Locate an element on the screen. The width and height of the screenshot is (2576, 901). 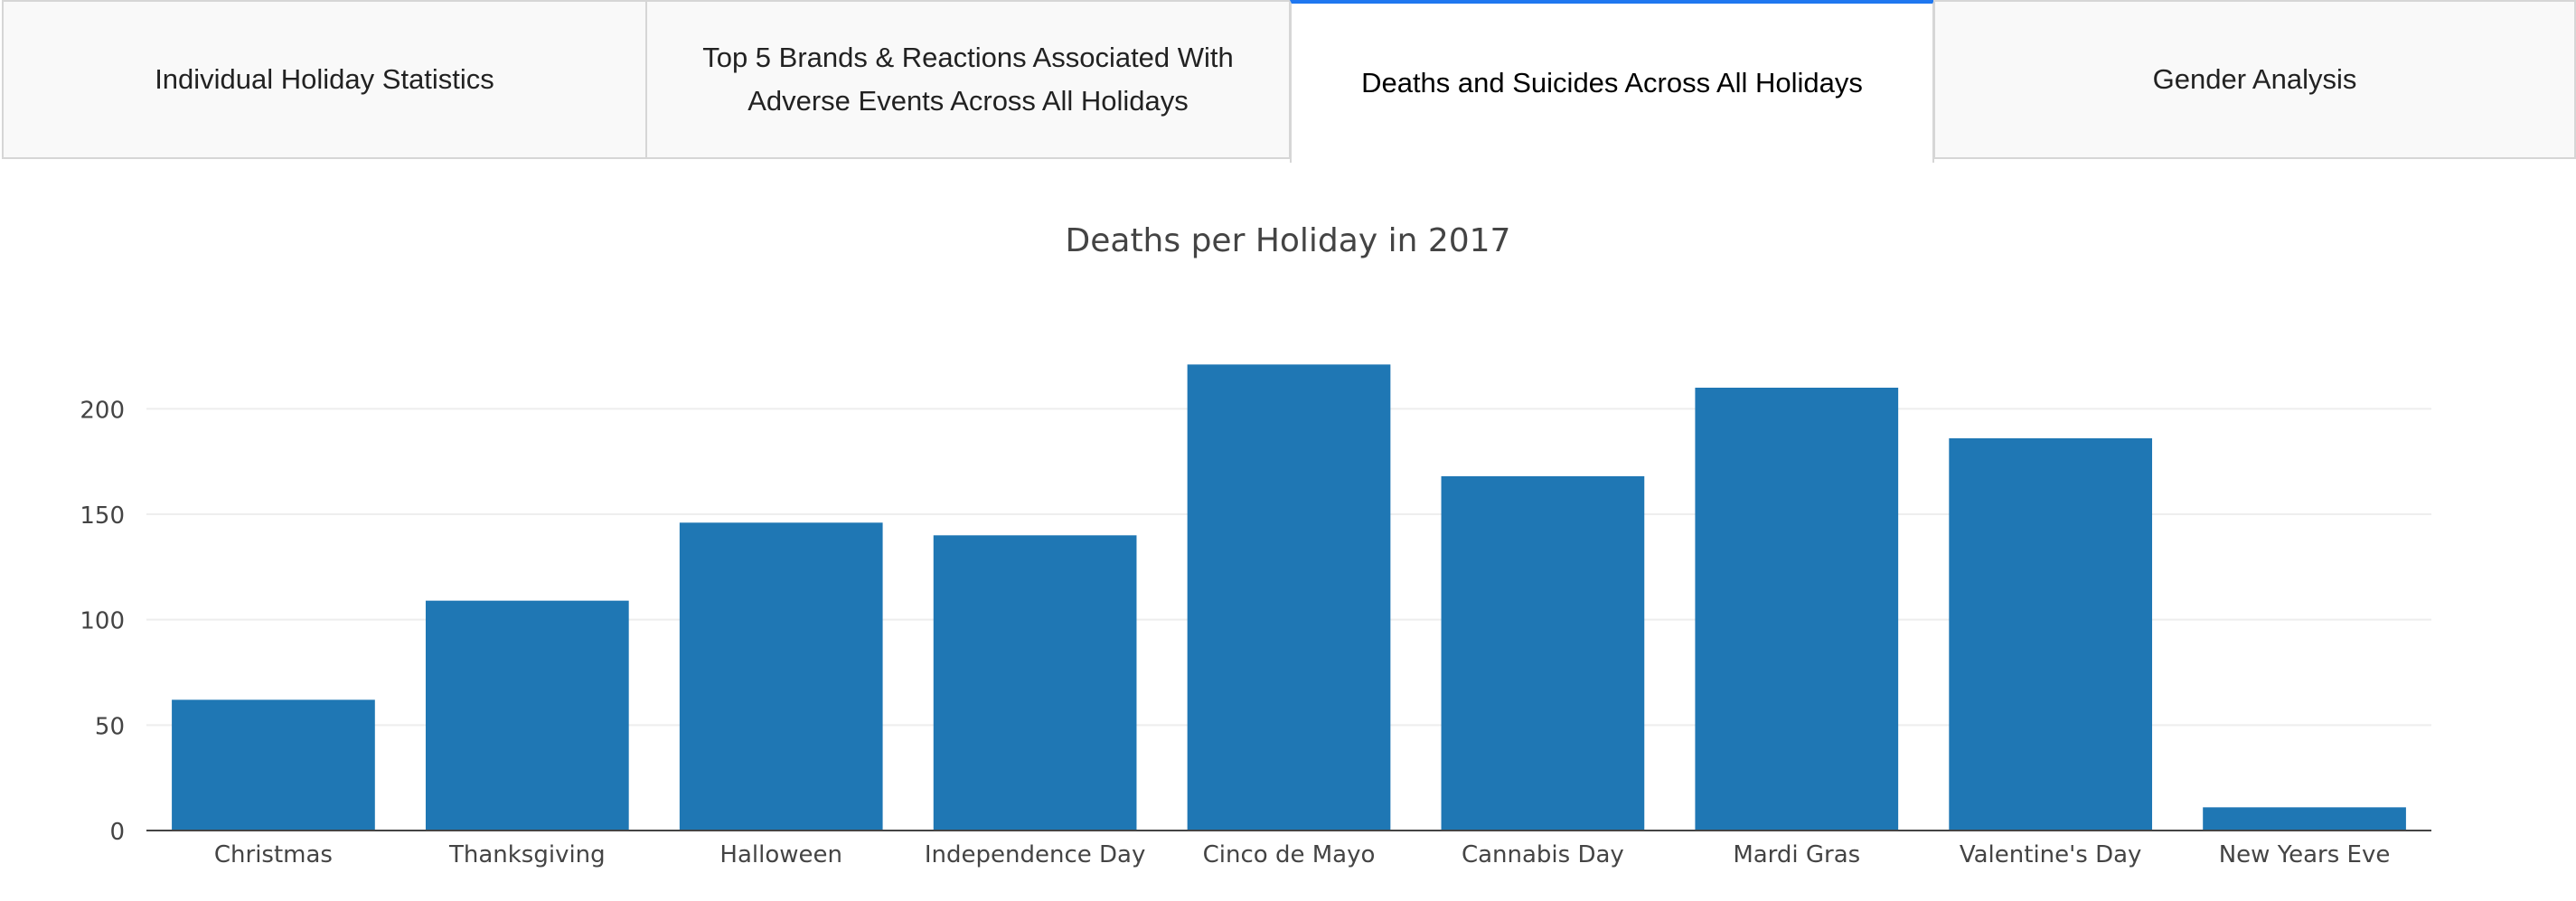
bar-new-years-eve is located at coordinates (2304, 819).